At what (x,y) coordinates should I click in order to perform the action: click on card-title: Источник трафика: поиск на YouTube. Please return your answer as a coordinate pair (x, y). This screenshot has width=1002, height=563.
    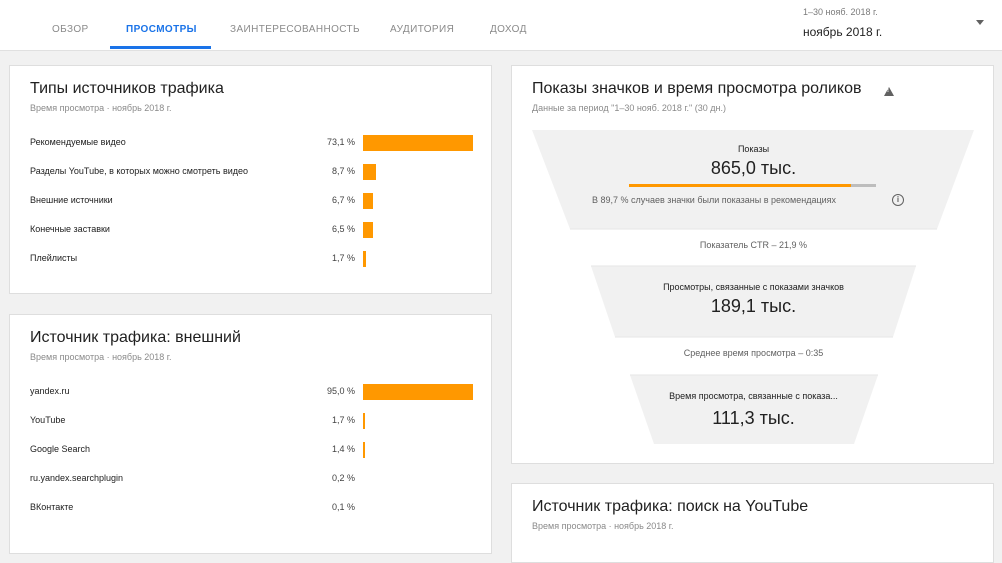
    Looking at the image, I should click on (670, 506).